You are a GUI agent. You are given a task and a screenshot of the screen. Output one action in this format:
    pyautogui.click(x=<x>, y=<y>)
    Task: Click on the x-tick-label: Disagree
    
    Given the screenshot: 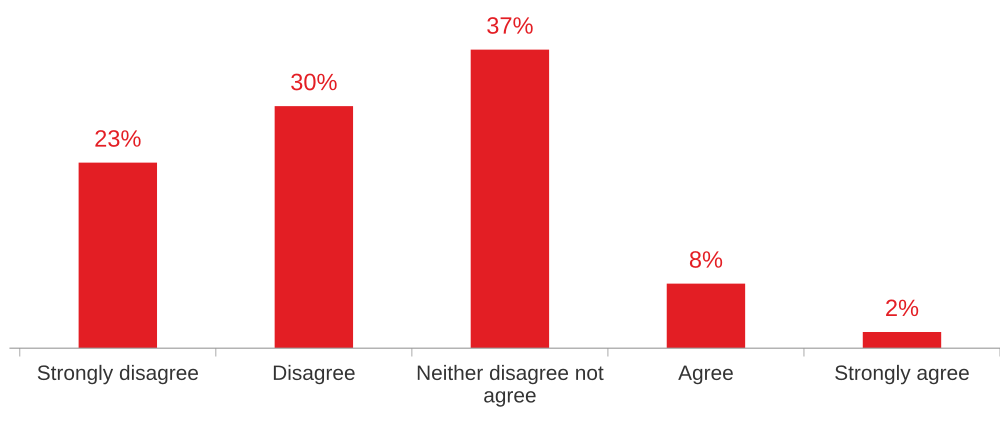 What is the action you would take?
    pyautogui.click(x=314, y=374)
    